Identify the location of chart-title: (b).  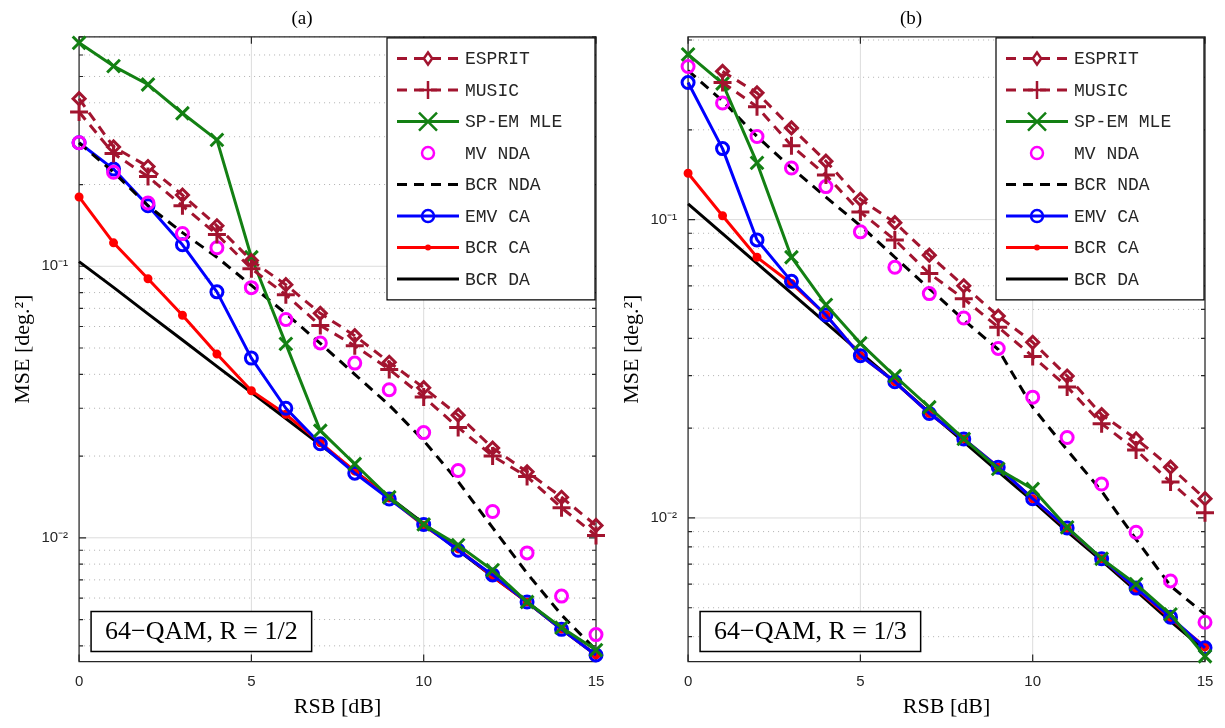
(911, 18).